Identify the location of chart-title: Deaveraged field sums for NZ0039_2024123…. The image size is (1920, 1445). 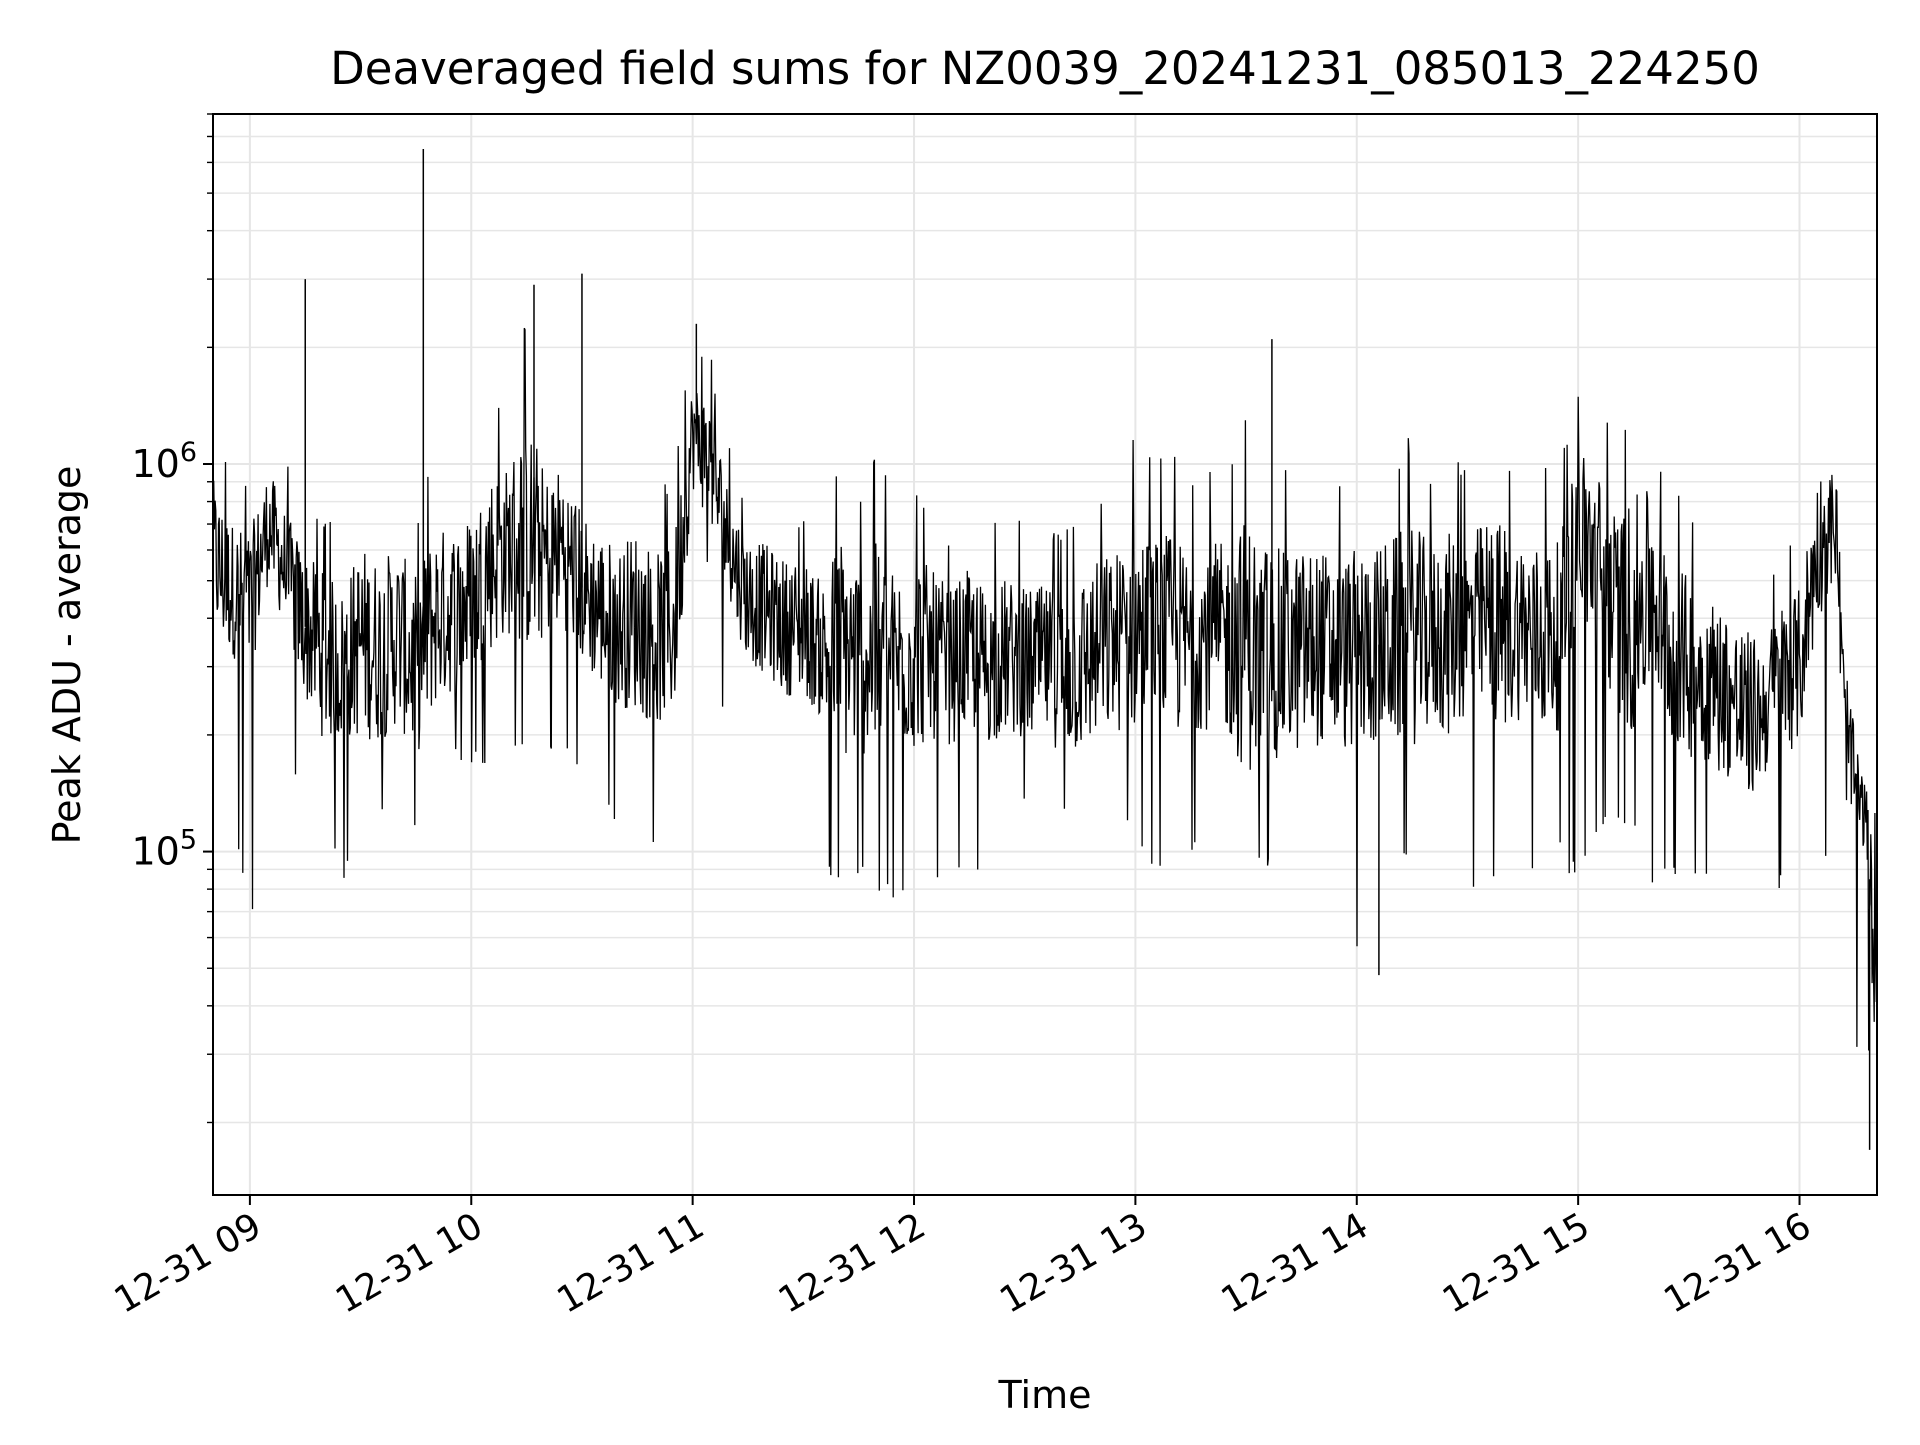
(1045, 68).